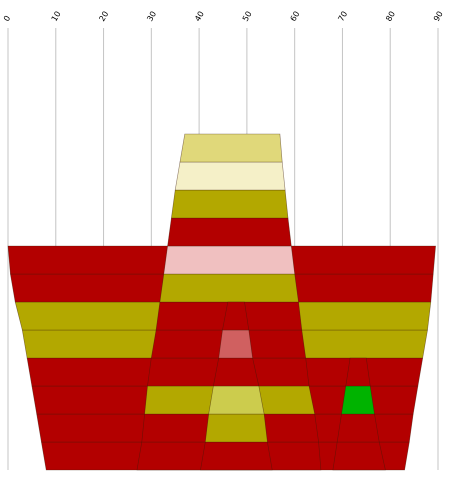 The width and height of the screenshot is (452, 477). What do you see at coordinates (236, 400) in the screenshot?
I see `band-pale-olive` at bounding box center [236, 400].